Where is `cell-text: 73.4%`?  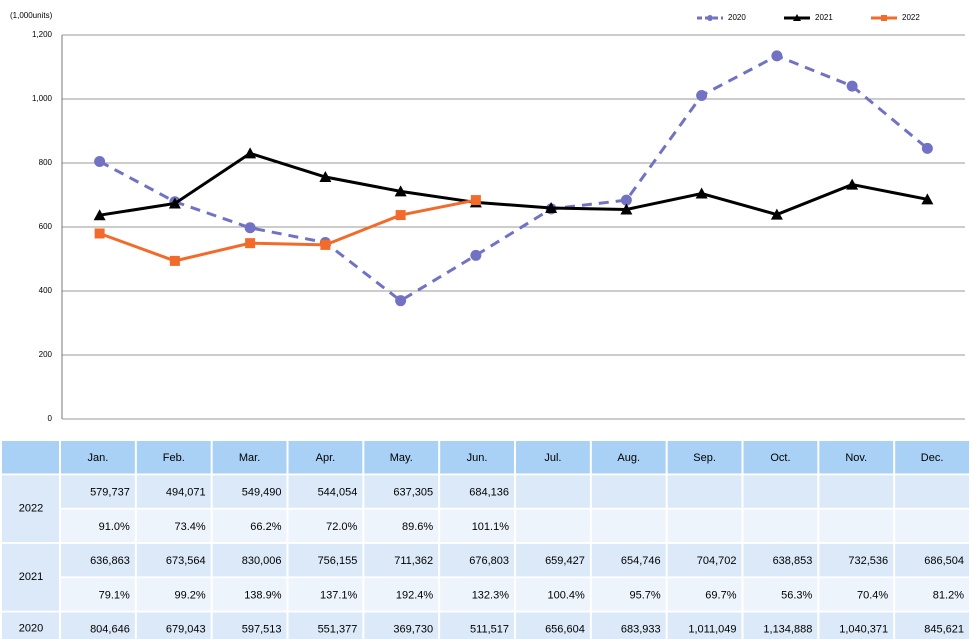 cell-text: 73.4% is located at coordinates (189, 527).